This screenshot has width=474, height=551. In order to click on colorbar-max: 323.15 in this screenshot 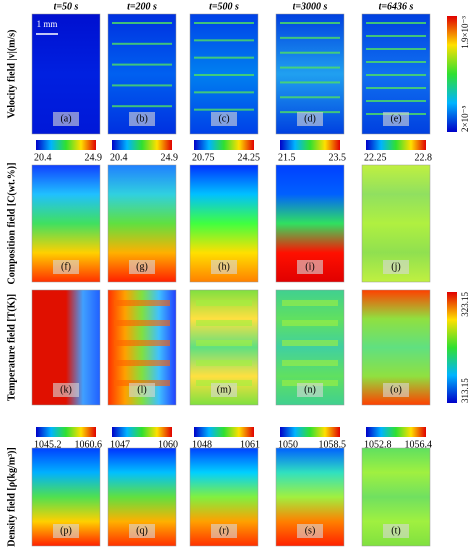, I will do `click(465, 304)`.